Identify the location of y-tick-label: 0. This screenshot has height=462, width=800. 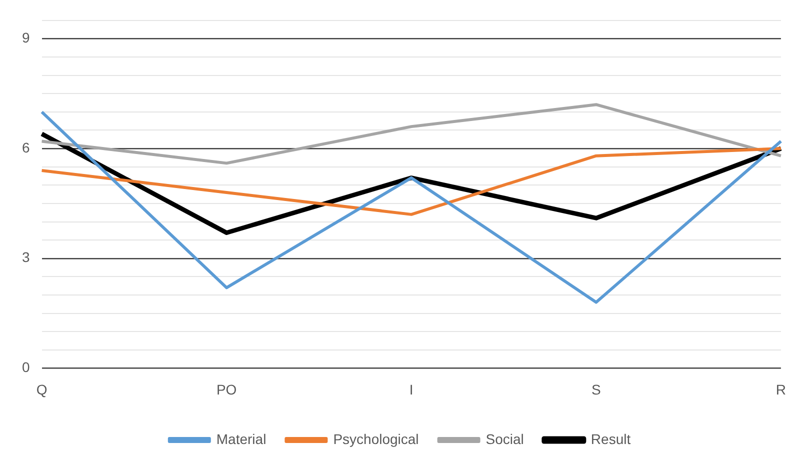
(26, 367).